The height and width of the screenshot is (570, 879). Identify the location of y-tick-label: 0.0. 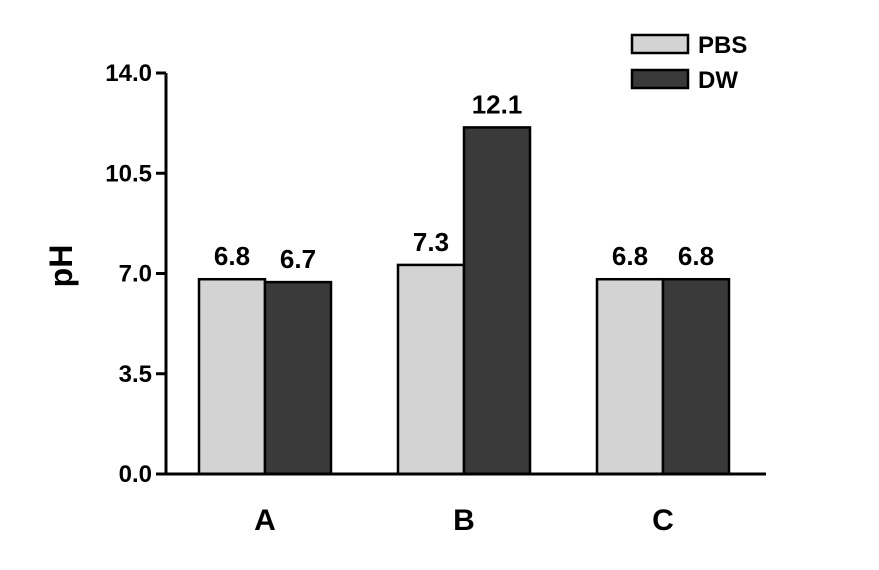
(135, 474).